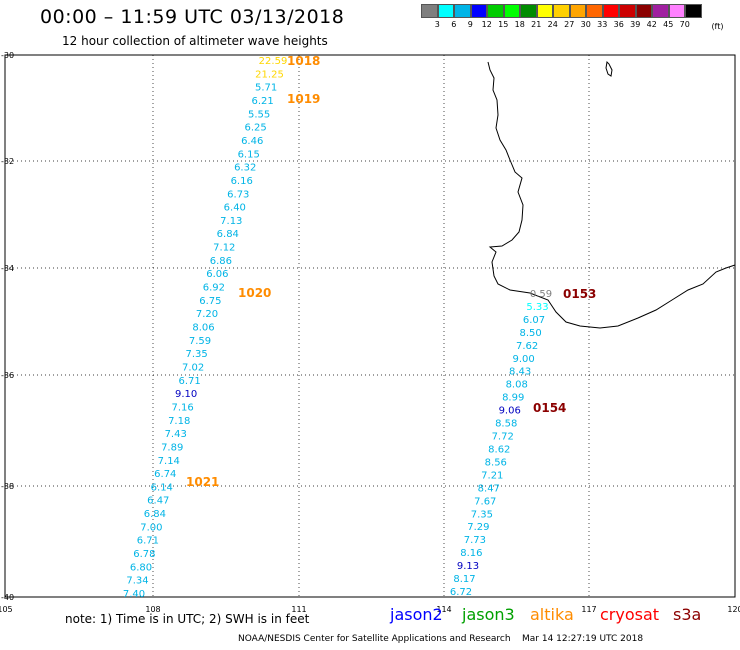  What do you see at coordinates (651, 24) in the screenshot?
I see `legend-label: 42` at bounding box center [651, 24].